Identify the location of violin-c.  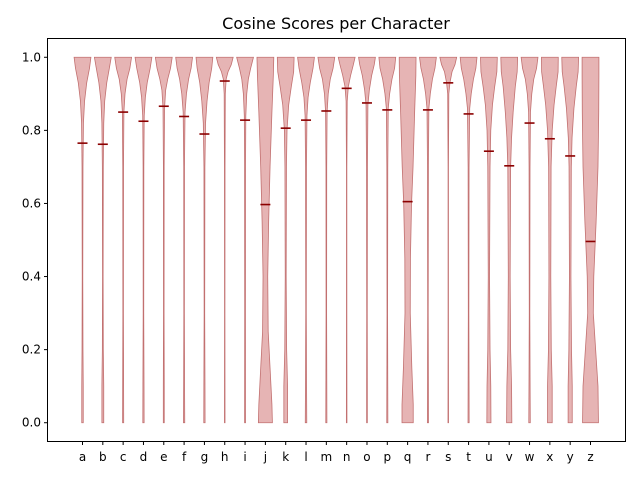
(123, 240).